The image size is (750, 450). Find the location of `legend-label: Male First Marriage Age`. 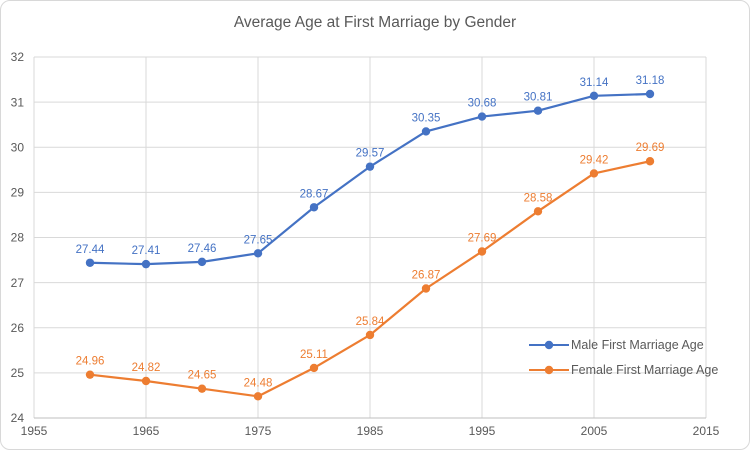

legend-label: Male First Marriage Age is located at coordinates (637, 344).